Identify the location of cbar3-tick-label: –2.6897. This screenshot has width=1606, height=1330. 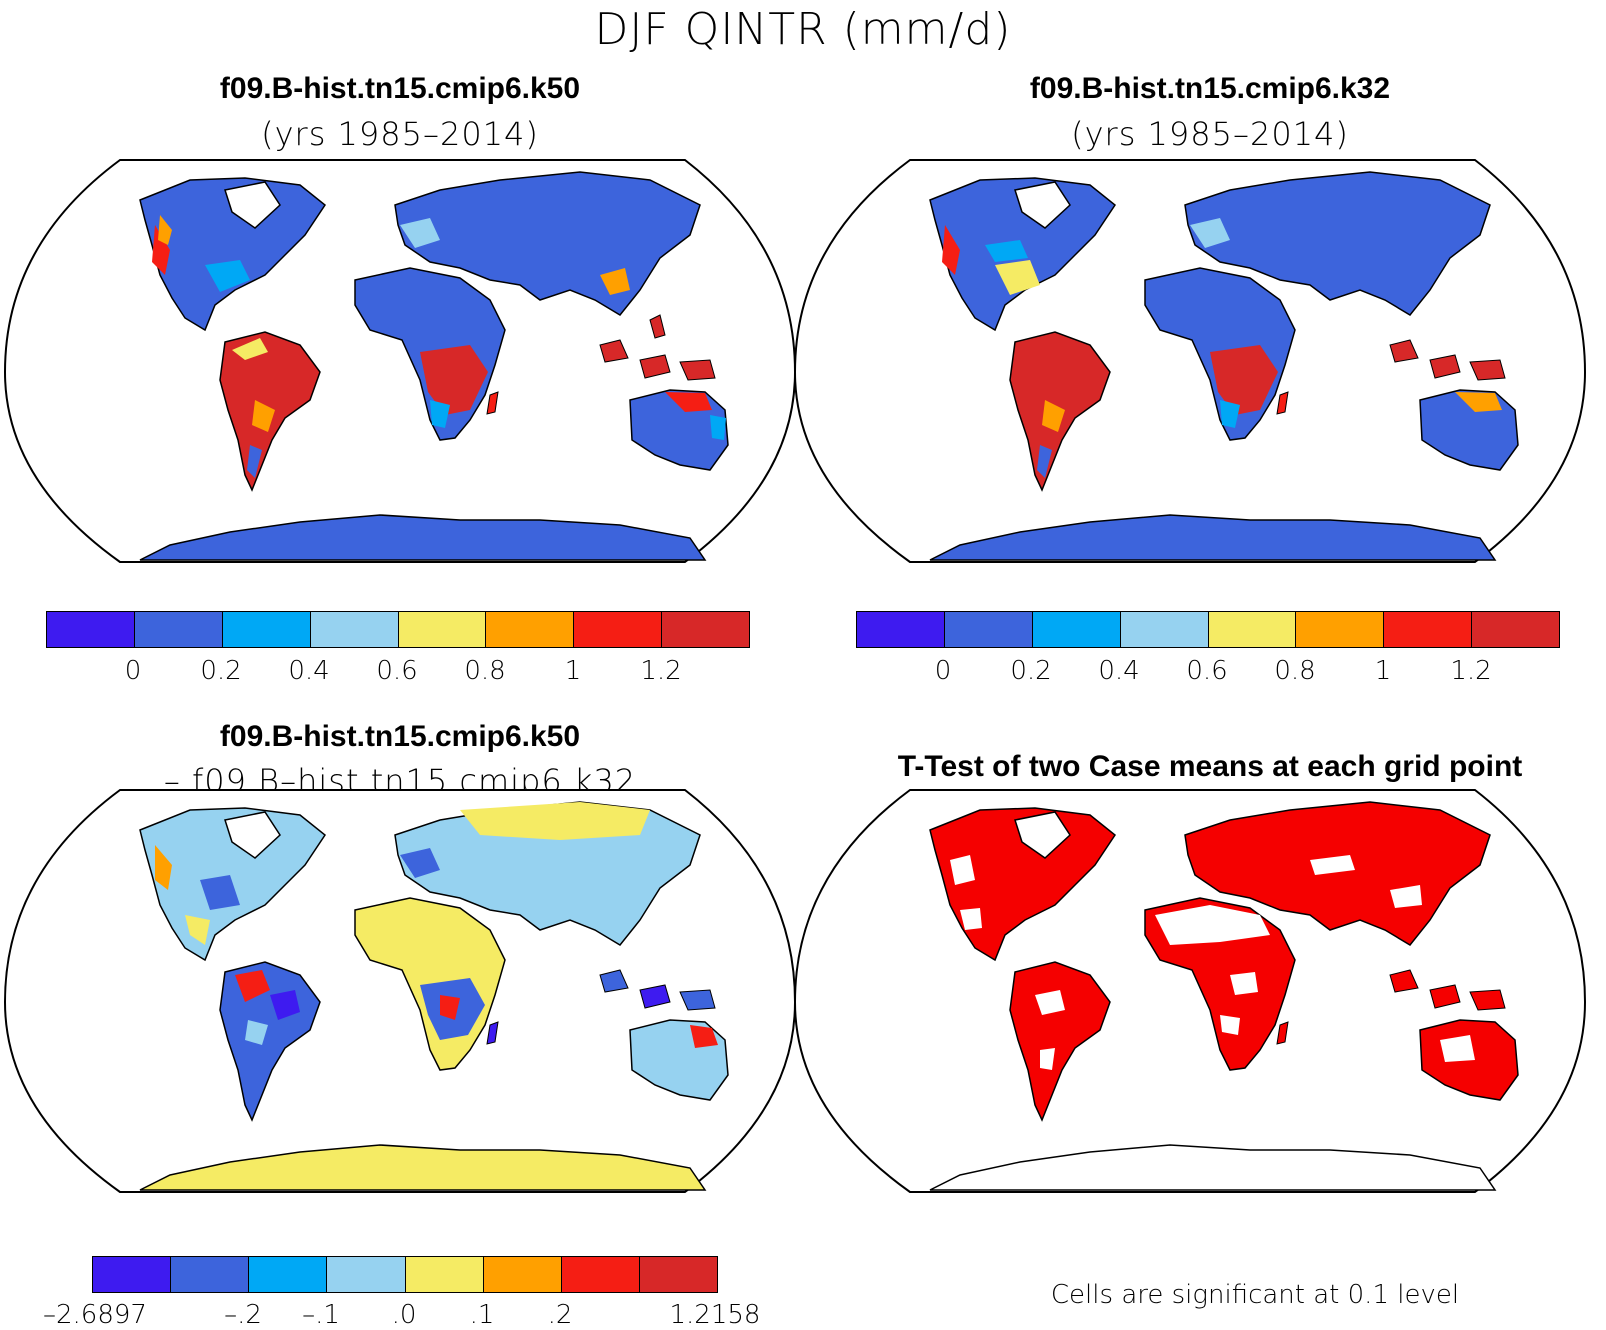
(95, 1315).